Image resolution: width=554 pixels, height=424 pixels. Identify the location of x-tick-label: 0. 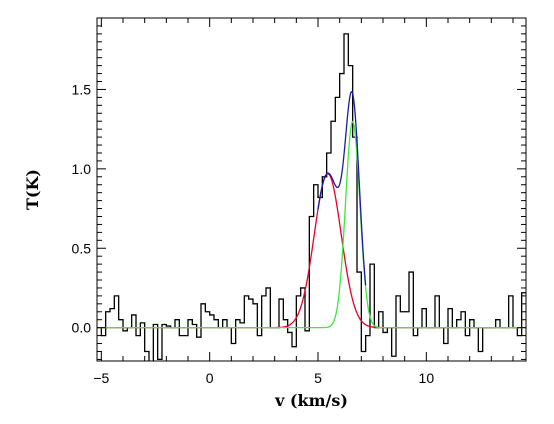
(210, 378).